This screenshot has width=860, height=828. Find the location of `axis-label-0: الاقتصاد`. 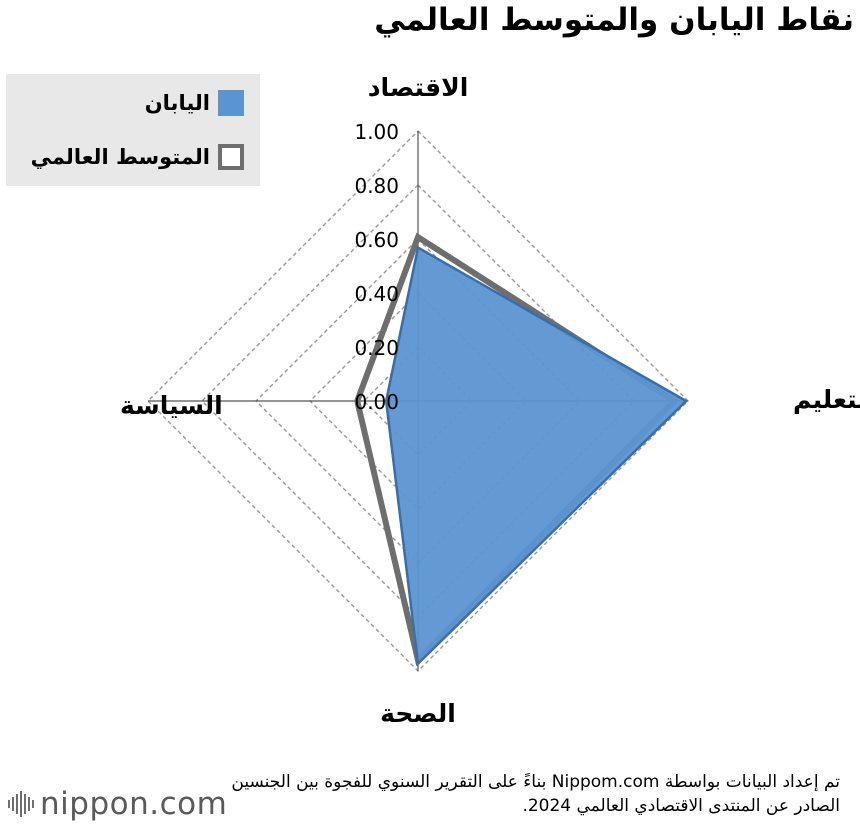

axis-label-0: الاقتصاد is located at coordinates (418, 87).